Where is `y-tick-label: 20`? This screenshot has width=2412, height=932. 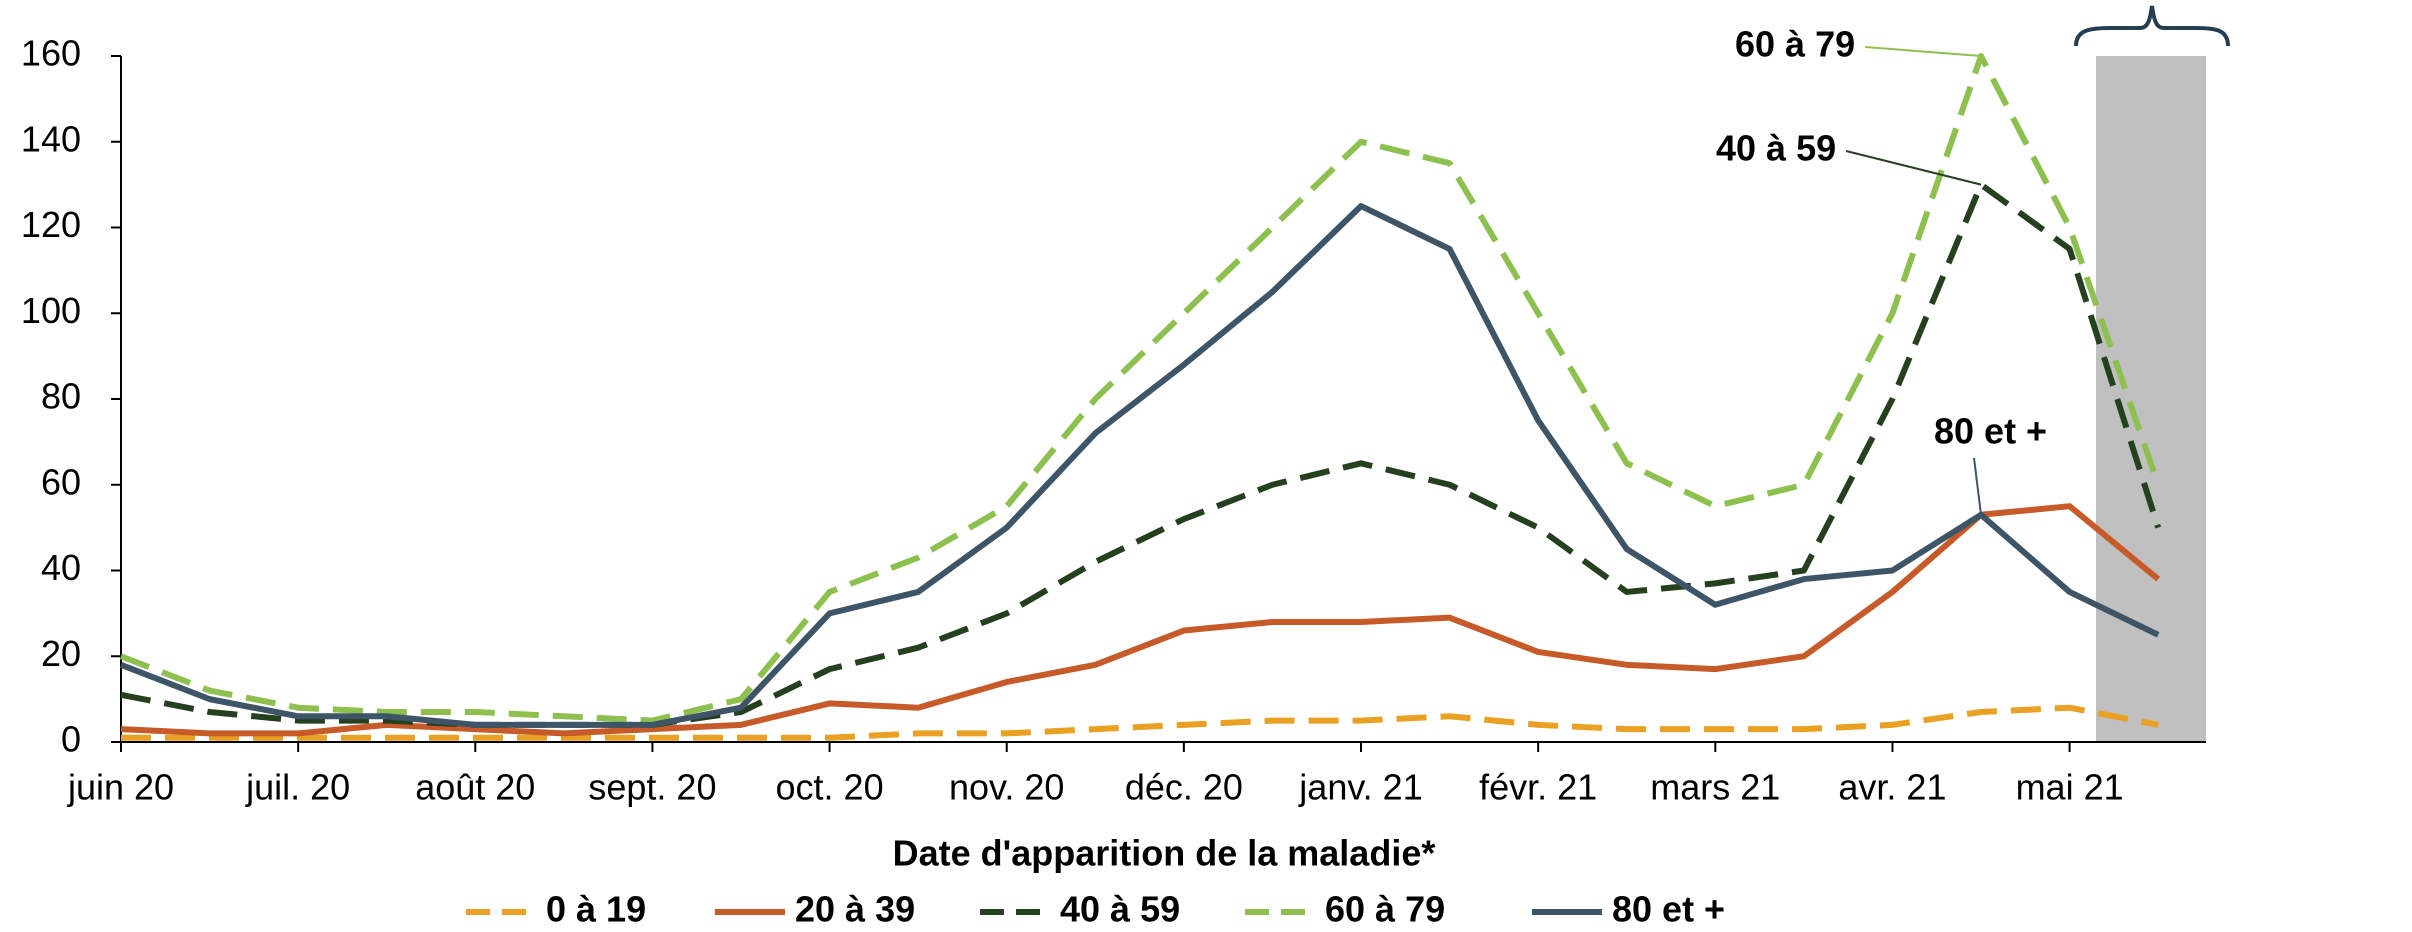
y-tick-label: 20 is located at coordinates (61, 653).